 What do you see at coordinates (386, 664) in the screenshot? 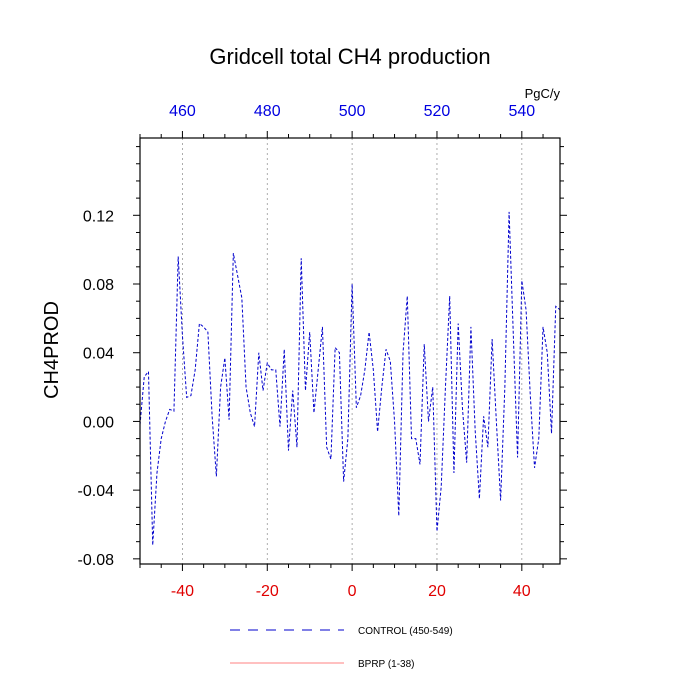
I see `legend-label-bprp: BPRP (1-38)` at bounding box center [386, 664].